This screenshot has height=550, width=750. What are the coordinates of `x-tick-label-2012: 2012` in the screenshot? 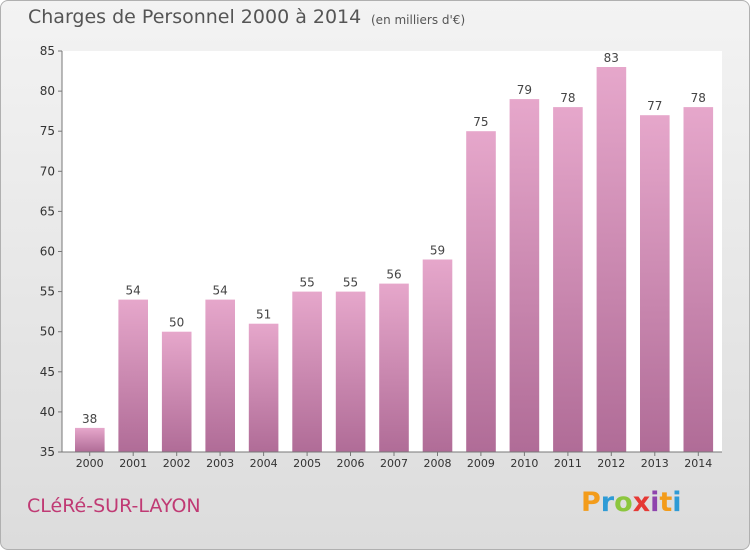 It's located at (611, 463).